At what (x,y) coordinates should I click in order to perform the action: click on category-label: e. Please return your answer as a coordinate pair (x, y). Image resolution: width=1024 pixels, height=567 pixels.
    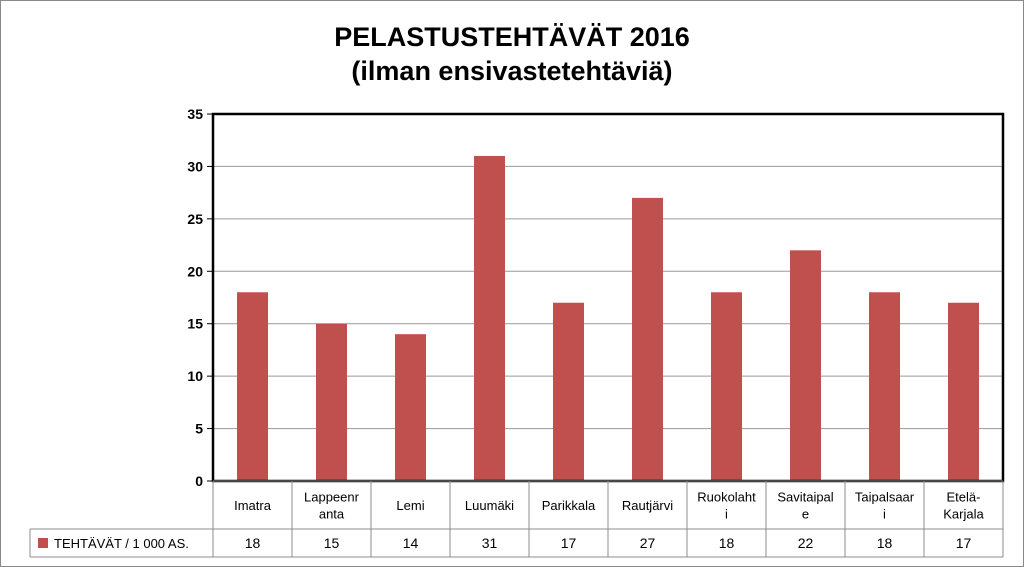
    Looking at the image, I should click on (805, 514).